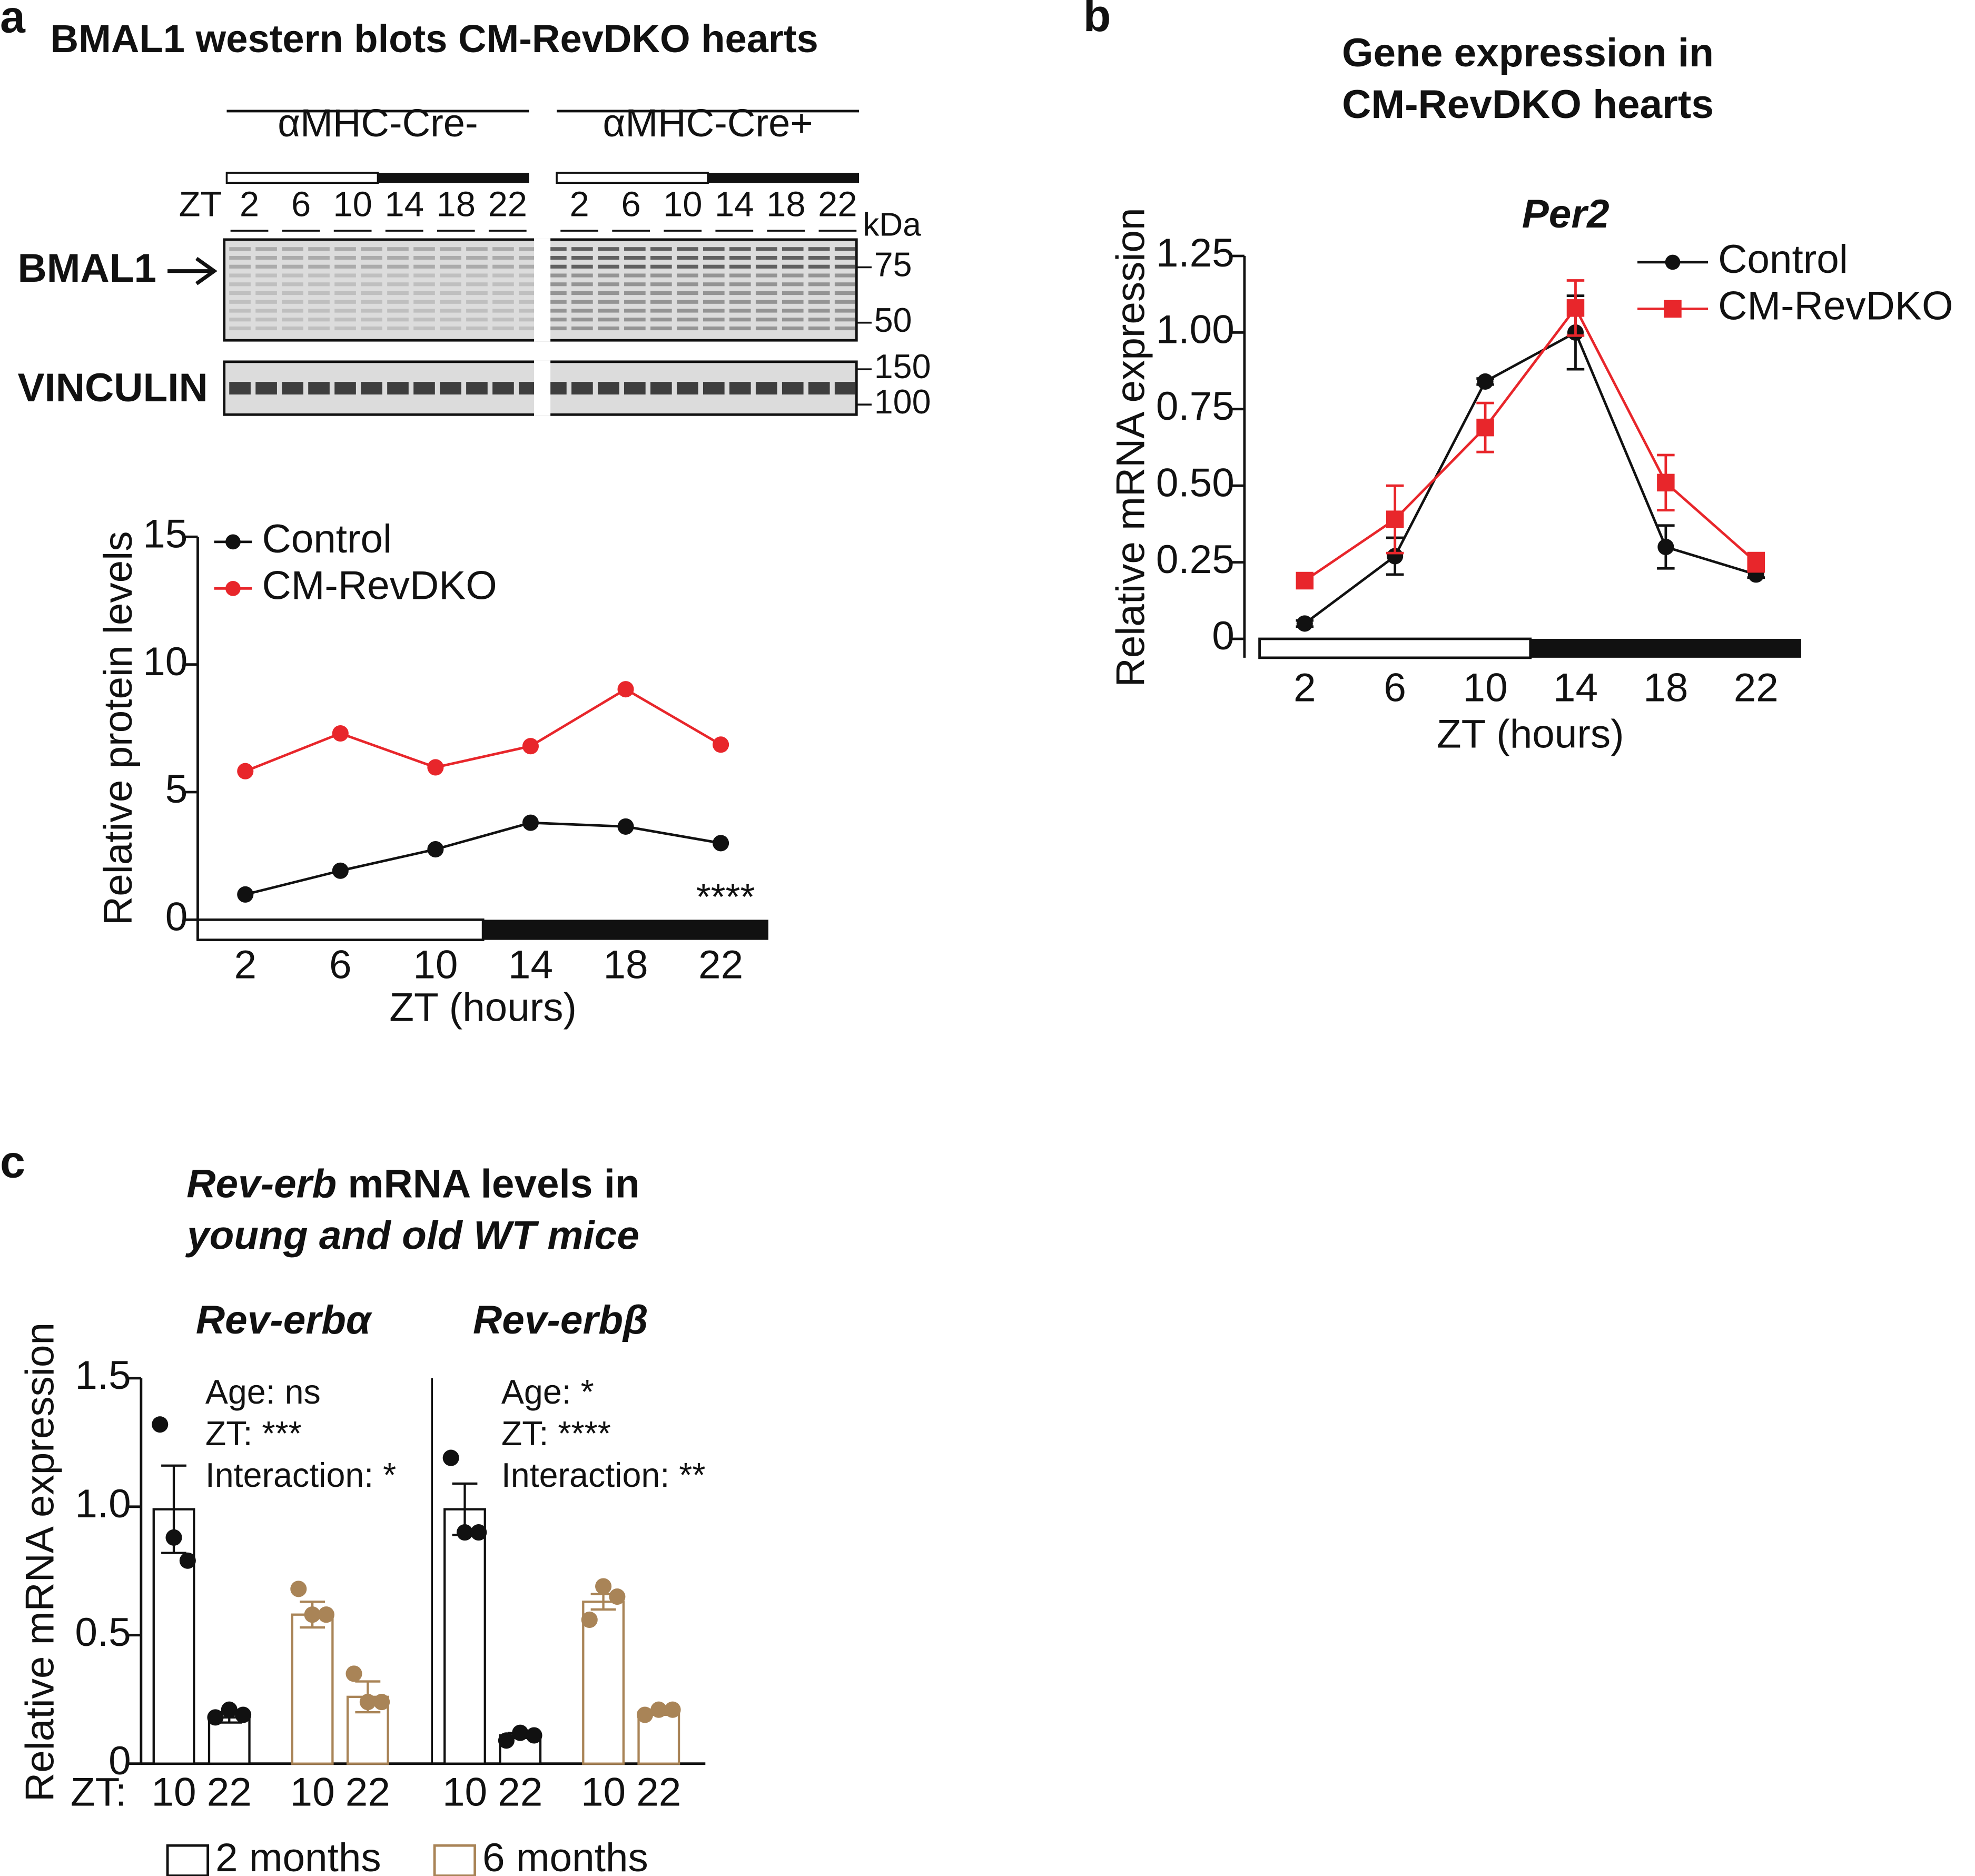  I want to click on x-axis-label: ZT (hours), so click(483, 1007).